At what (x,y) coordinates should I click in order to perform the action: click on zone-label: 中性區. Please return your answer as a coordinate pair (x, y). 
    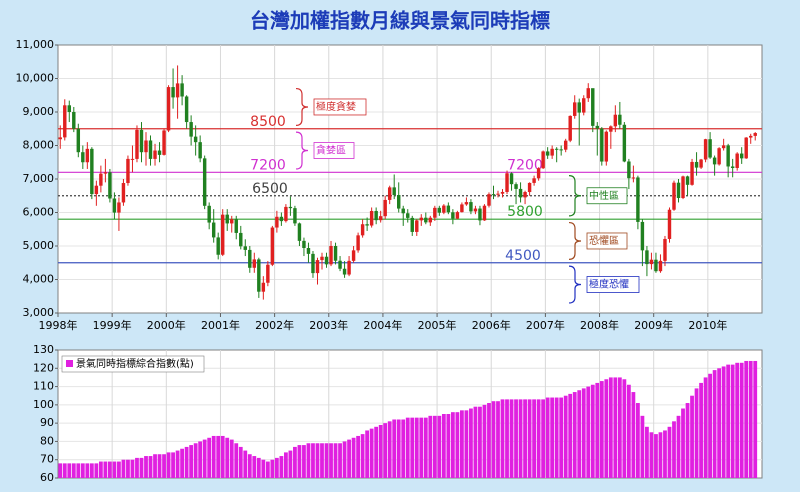
    Looking at the image, I should click on (604, 195).